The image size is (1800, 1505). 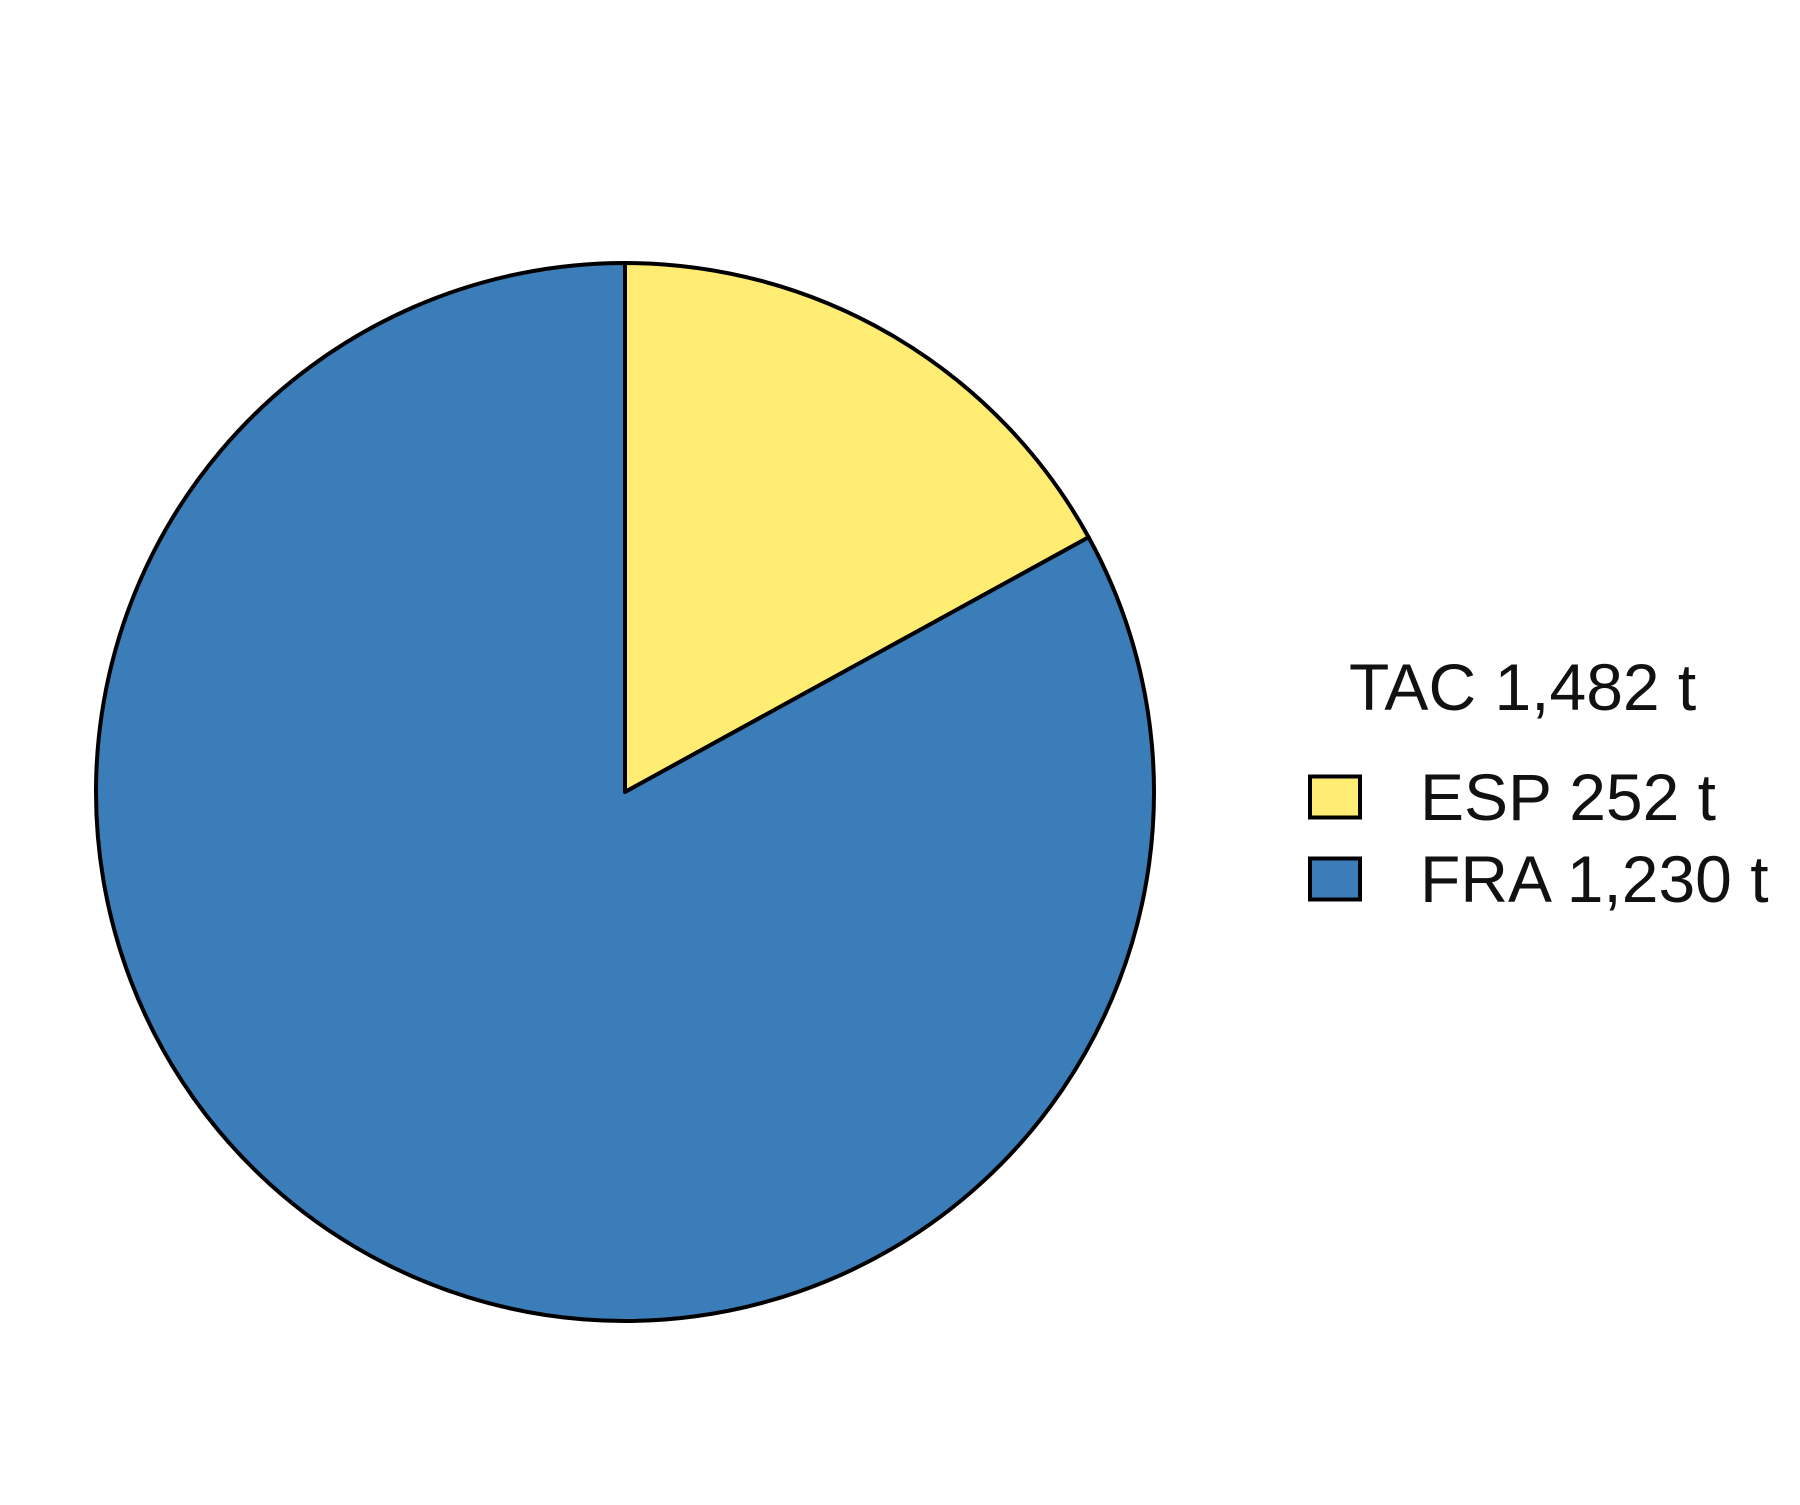 What do you see at coordinates (1538, 838) in the screenshot?
I see `legend-items: ESP 252 t FRA 1,230 t` at bounding box center [1538, 838].